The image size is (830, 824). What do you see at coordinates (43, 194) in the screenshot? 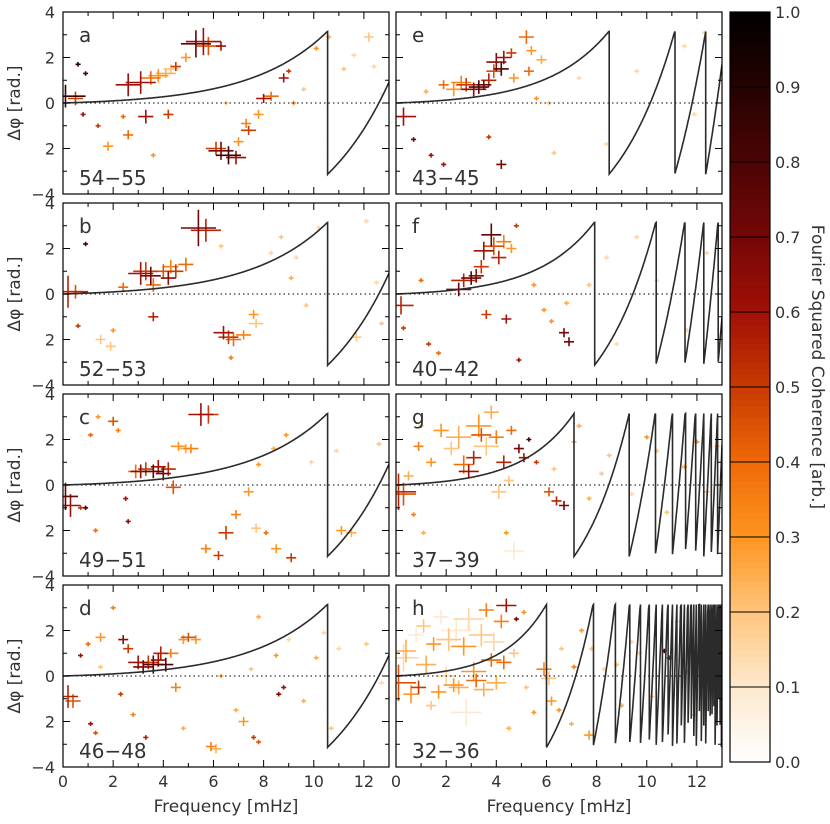
I see `y-tick-label: −4` at bounding box center [43, 194].